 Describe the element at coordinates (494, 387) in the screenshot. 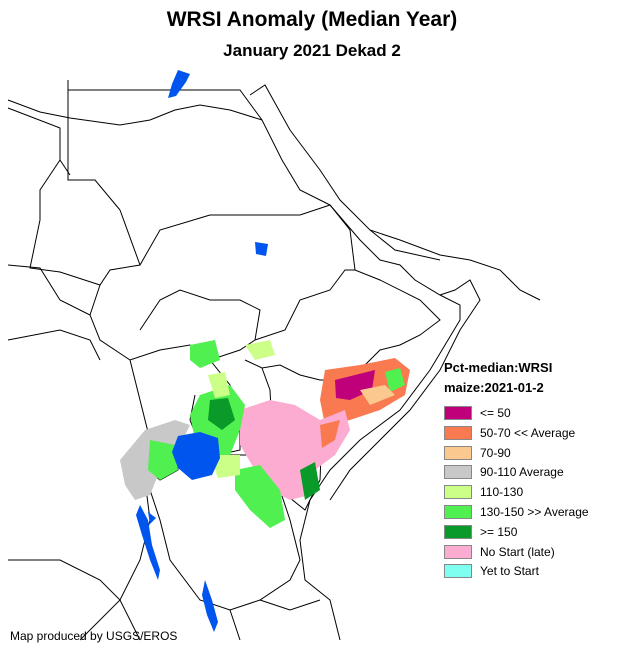

I see `legend-subtitle: maize:2021-01-2` at that location.